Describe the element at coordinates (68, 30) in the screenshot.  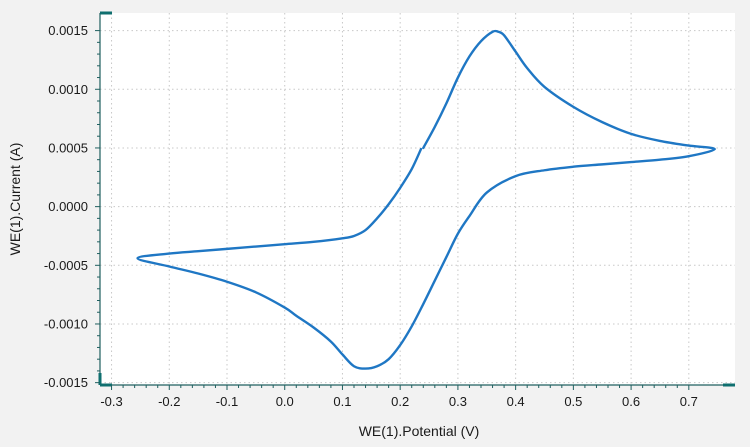
I see `y-tick-label: 0.0015` at that location.